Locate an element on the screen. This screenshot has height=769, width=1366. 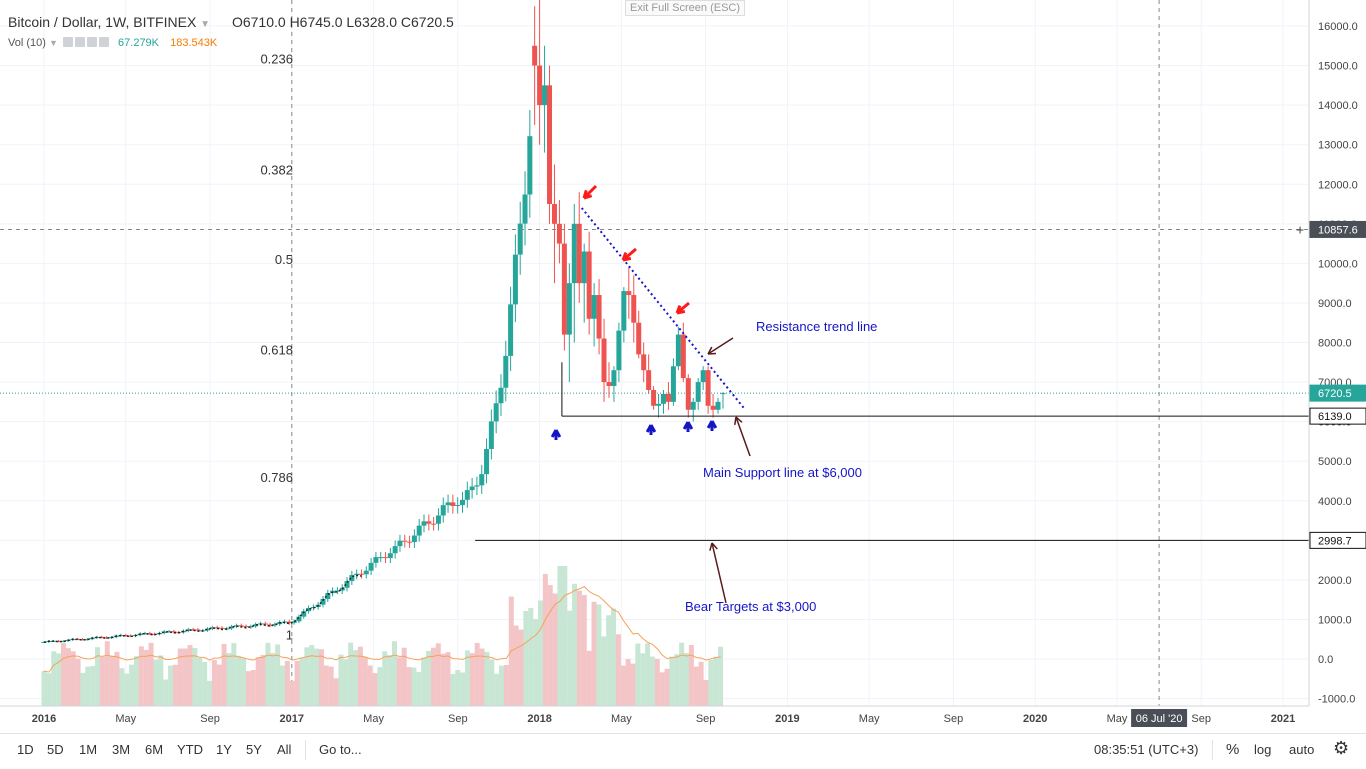
fib-level-label: 0.382 is located at coordinates (276, 169).